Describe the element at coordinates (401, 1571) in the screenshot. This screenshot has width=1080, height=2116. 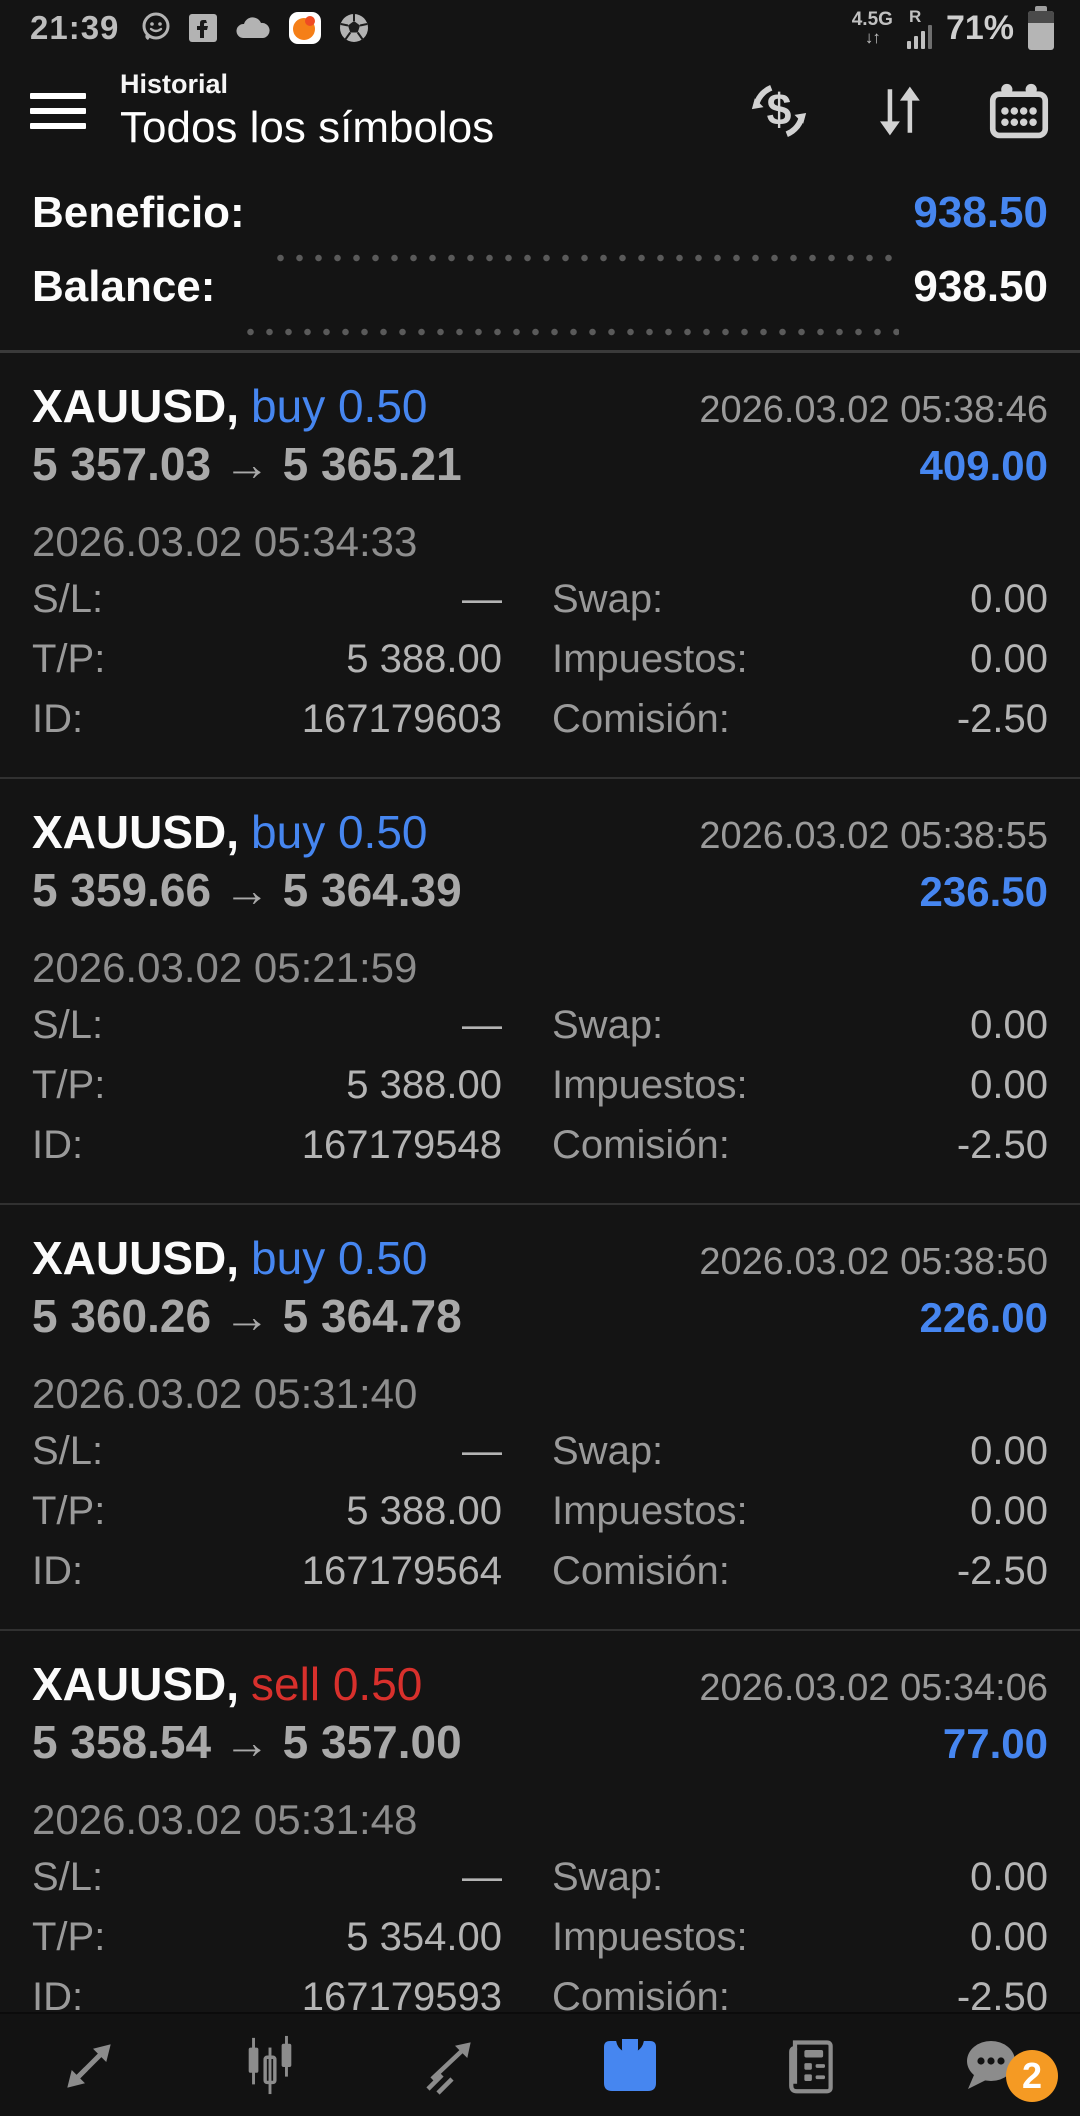
I see `id-value: 167179564` at that location.